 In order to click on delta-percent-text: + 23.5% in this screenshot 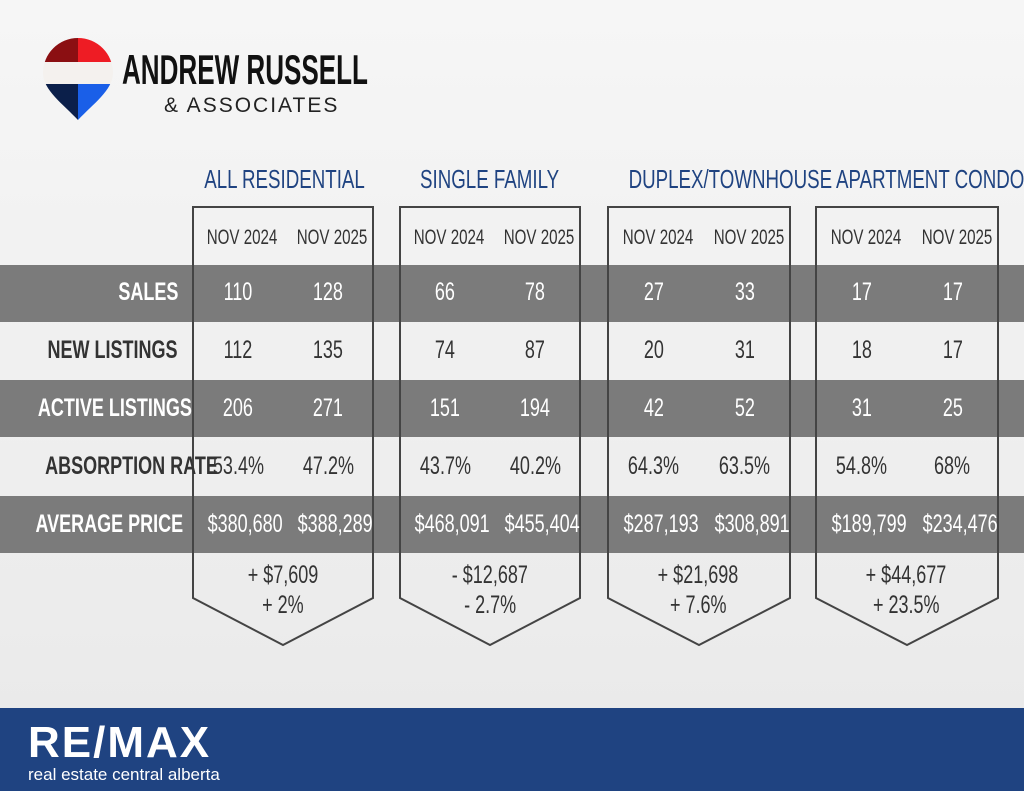, I will do `click(906, 605)`.